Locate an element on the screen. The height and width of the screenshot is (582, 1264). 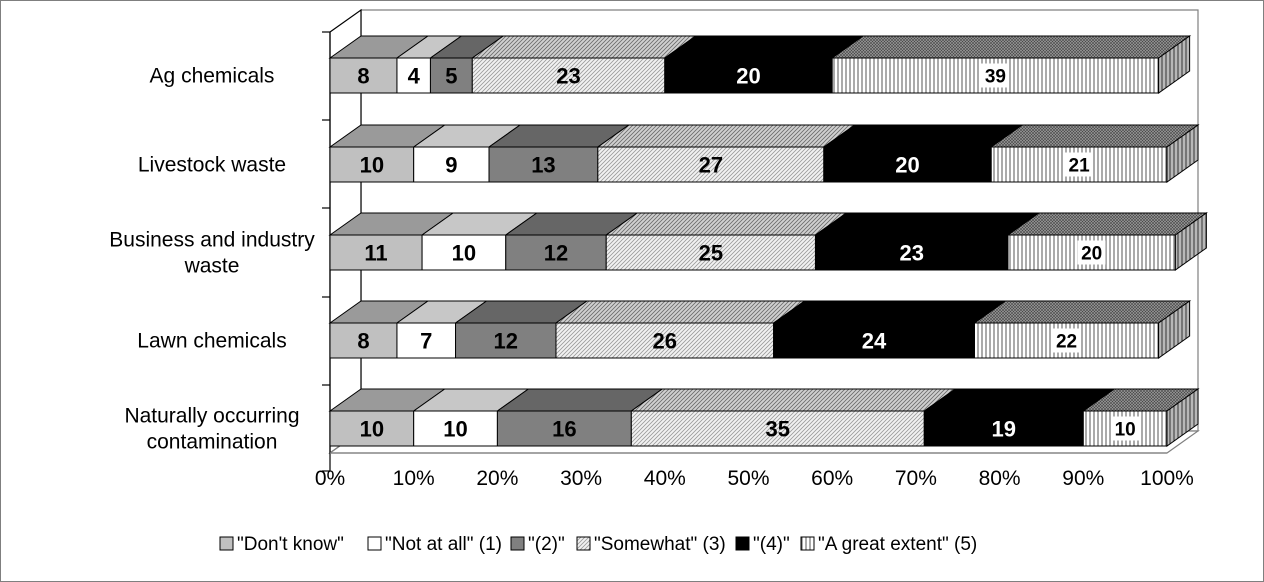
data-label: 35 is located at coordinates (778, 428).